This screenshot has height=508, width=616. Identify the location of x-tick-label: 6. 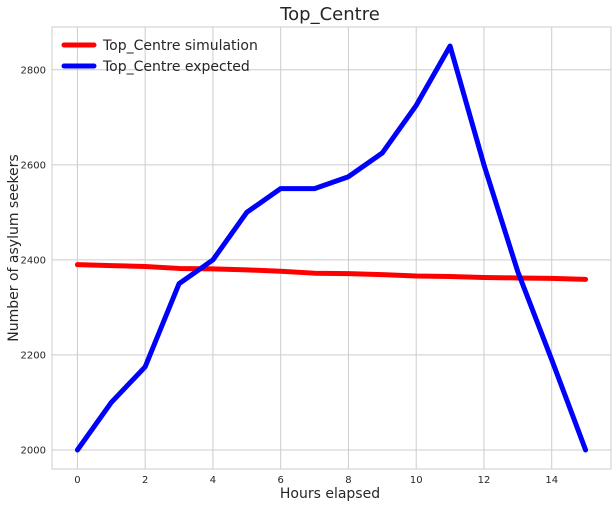
(280, 480).